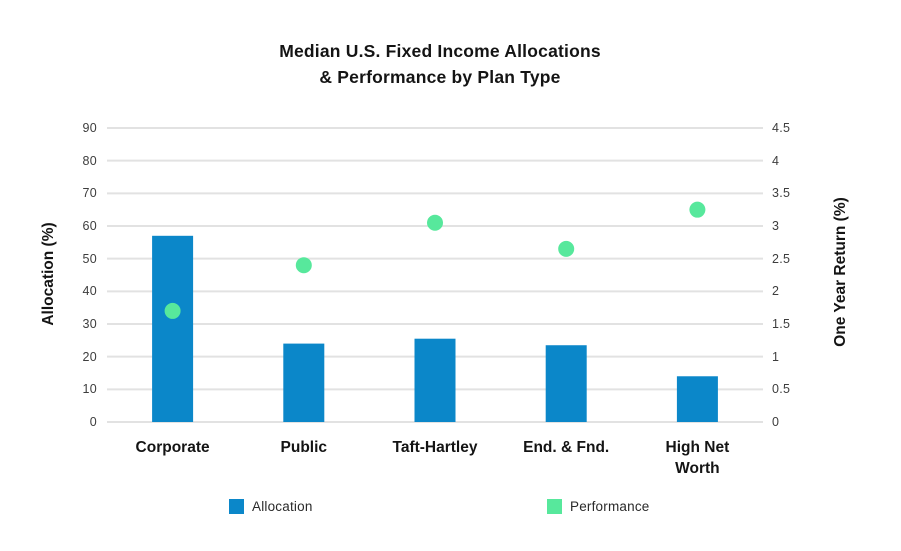 The image size is (901, 551). I want to click on category-label: Public, so click(304, 447).